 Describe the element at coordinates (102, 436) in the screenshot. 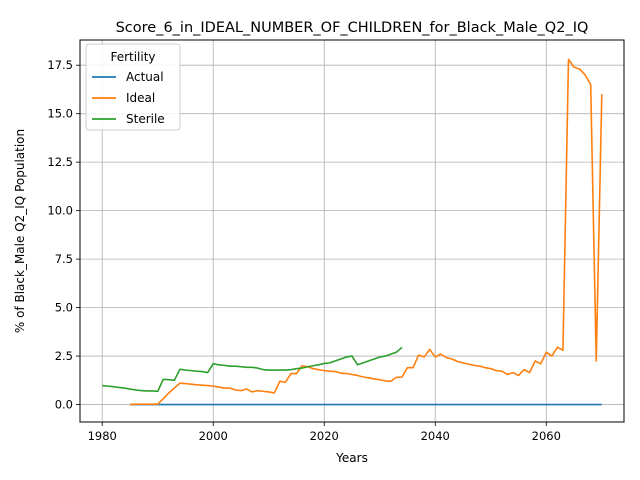

I see `x-tick-label: 1980` at that location.